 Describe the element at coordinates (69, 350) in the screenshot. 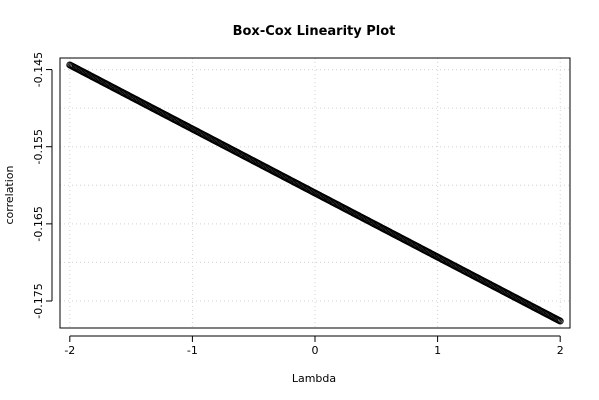

I see `x-tick-label: -2` at that location.